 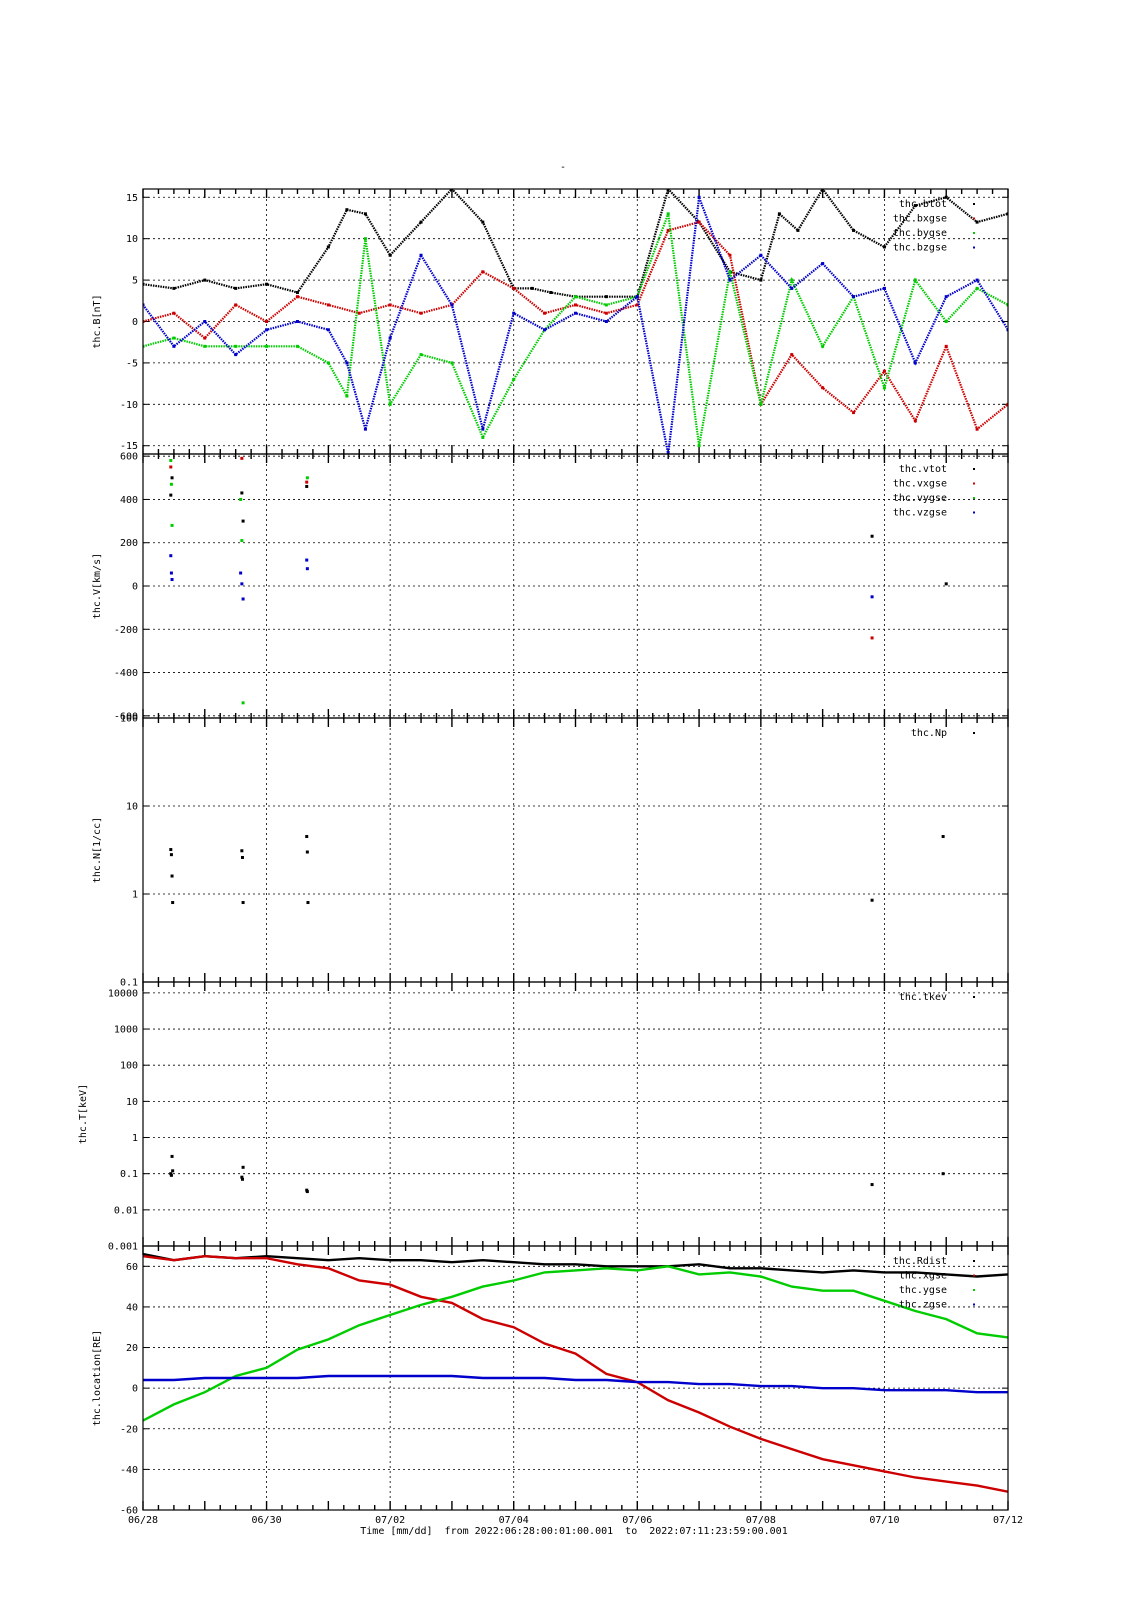 What do you see at coordinates (923, 1305) in the screenshot?
I see `legend-entry-label: thc.zgse` at bounding box center [923, 1305].